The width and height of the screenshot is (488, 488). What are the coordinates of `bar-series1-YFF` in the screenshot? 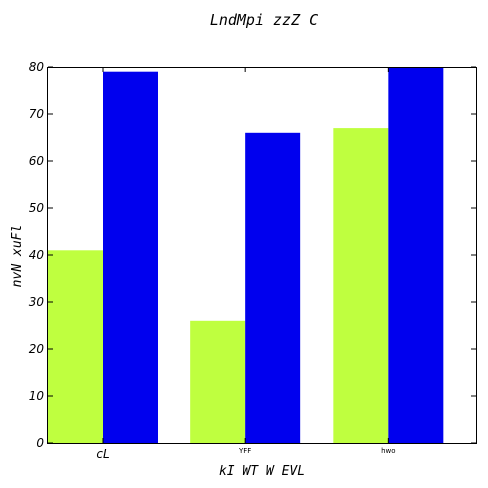 It's located at (218, 381).